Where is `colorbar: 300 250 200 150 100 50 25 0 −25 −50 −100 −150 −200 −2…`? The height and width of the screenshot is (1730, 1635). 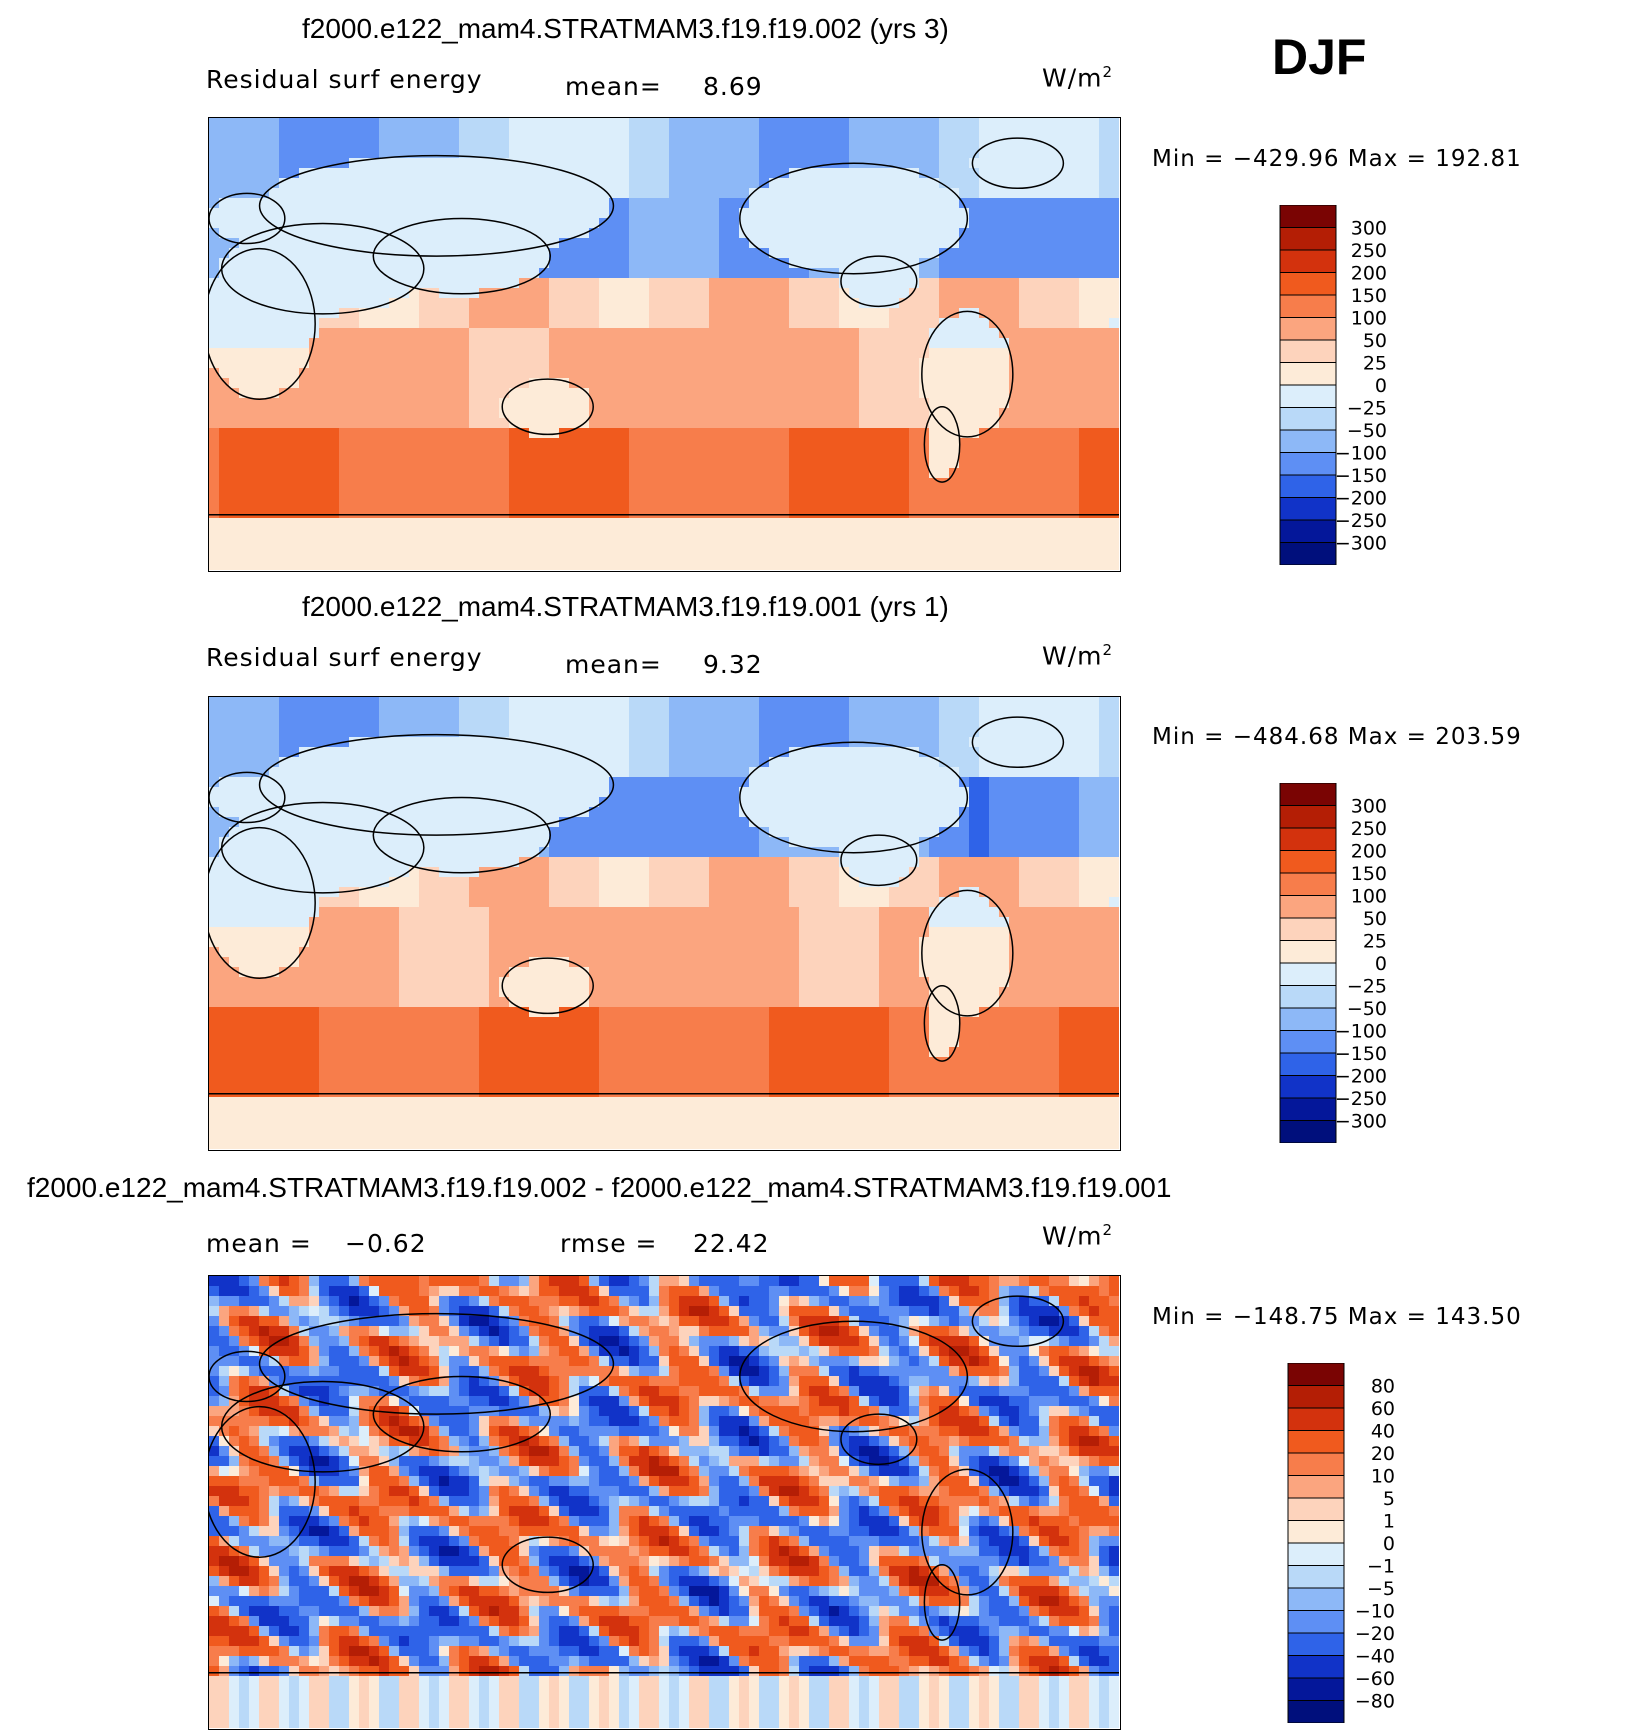 colorbar: 300 250 200 150 100 50 25 0 −25 −50 −100 −150 −200 −2… is located at coordinates (1344, 385).